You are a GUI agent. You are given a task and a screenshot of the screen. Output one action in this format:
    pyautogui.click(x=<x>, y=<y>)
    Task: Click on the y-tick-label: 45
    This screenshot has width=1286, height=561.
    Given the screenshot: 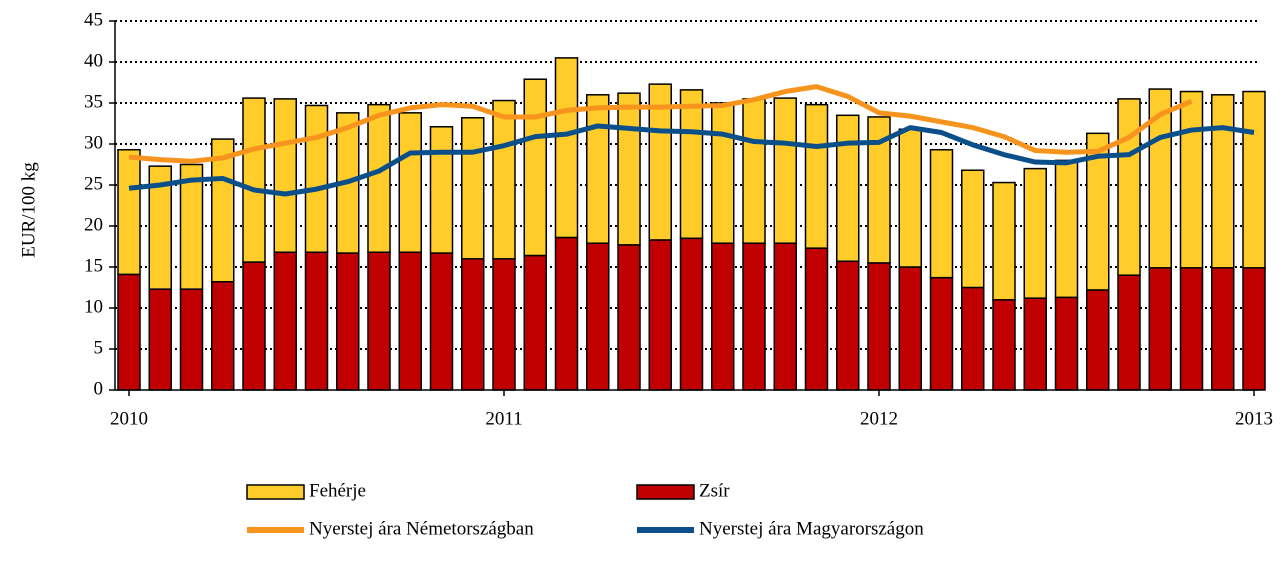 What is the action you would take?
    pyautogui.click(x=93, y=19)
    